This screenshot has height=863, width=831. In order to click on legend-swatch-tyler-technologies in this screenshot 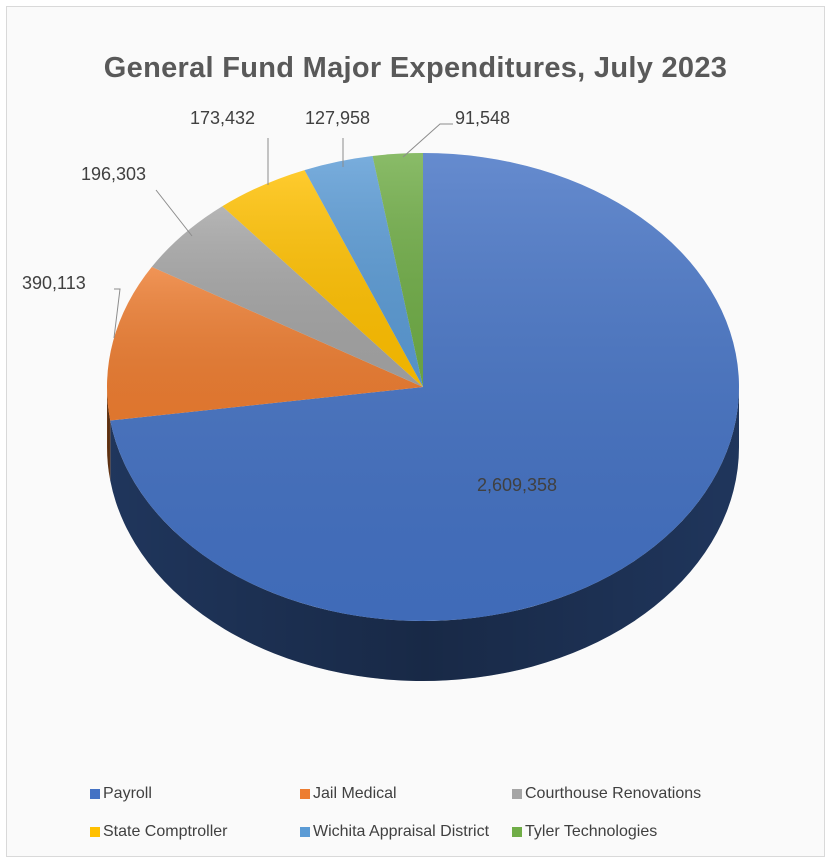, I will do `click(517, 832)`.